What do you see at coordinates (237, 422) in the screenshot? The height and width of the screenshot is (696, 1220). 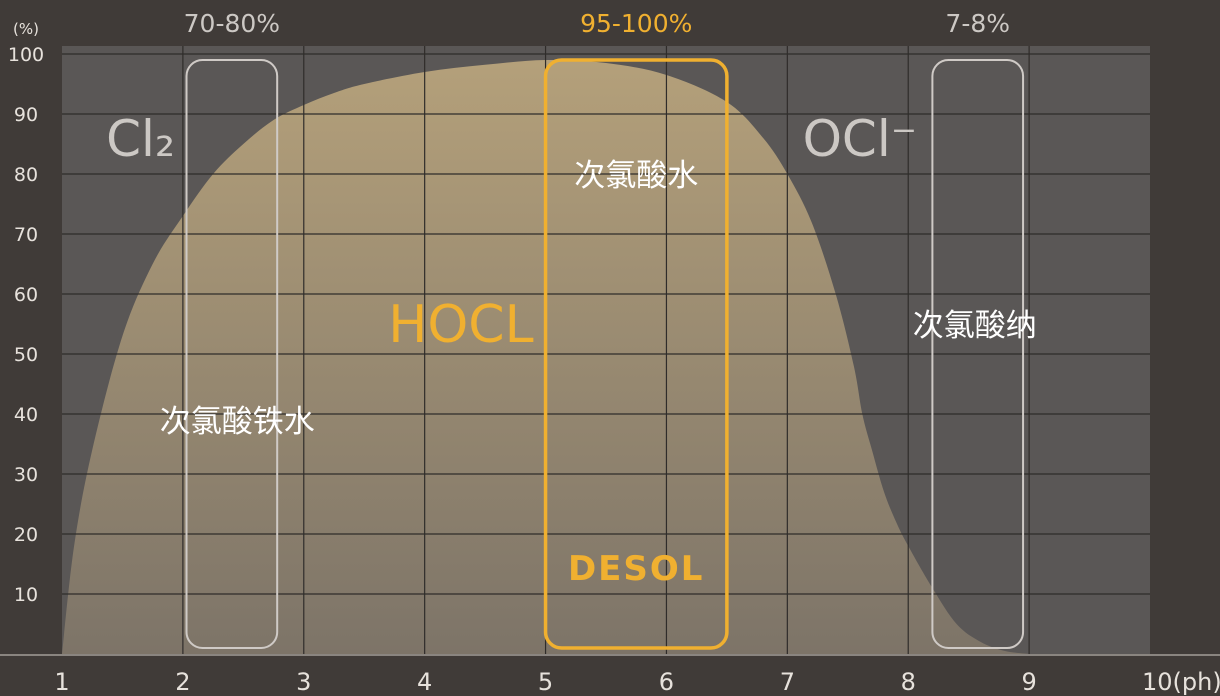 I see `annotation-label: 次氯酸铁水` at bounding box center [237, 422].